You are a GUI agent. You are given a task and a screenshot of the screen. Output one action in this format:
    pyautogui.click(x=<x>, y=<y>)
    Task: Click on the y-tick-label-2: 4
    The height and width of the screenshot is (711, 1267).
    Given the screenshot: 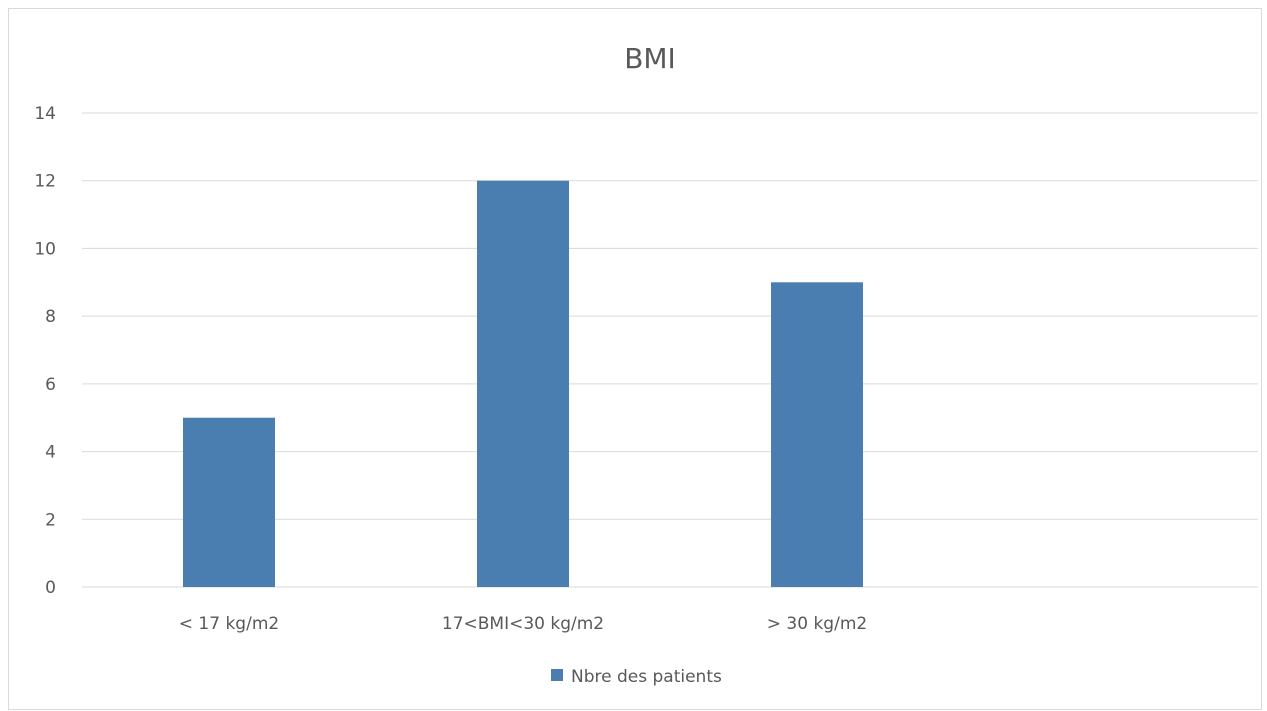 What is the action you would take?
    pyautogui.click(x=50, y=453)
    